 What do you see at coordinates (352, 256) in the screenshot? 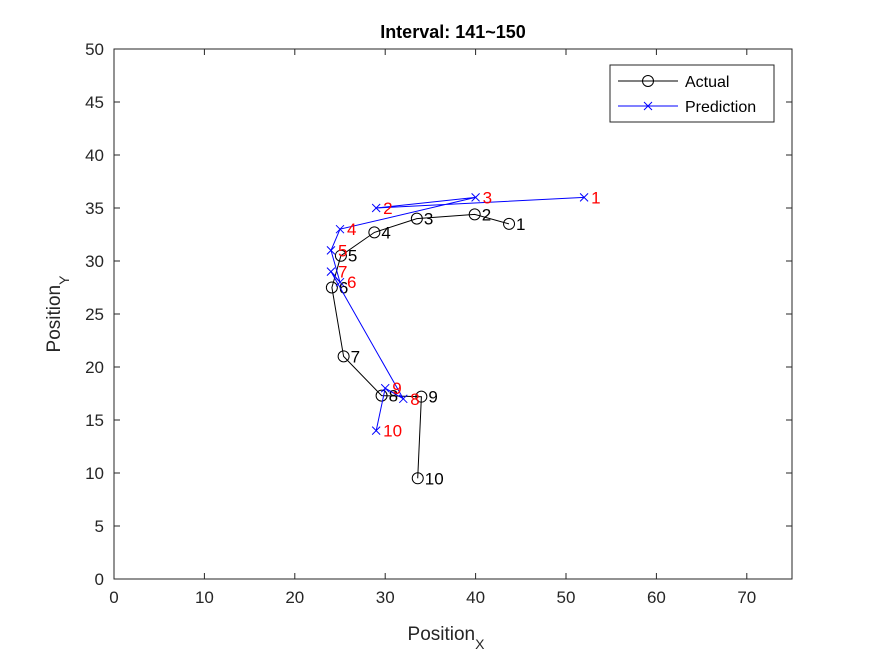
I see `actual-point-label: 5` at bounding box center [352, 256].